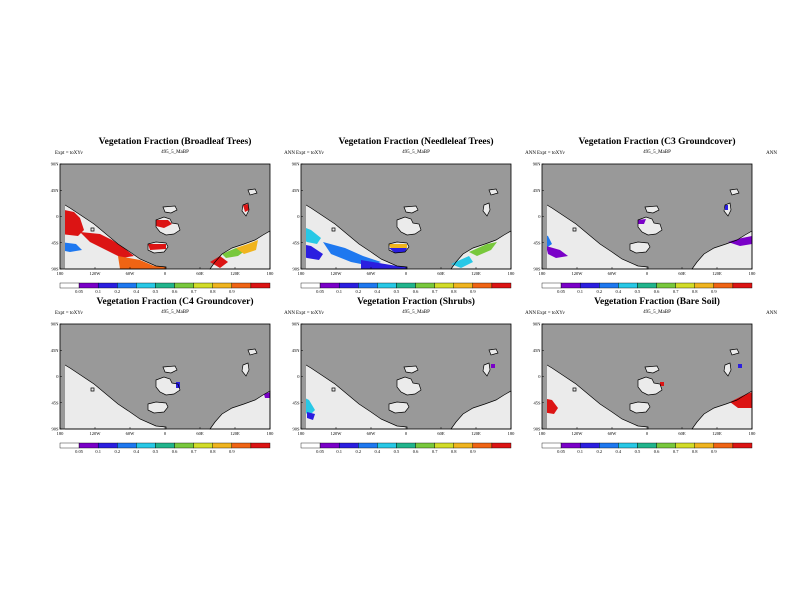  What do you see at coordinates (416, 451) in the screenshot?
I see `colorbar-label: 0.6` at bounding box center [416, 451].